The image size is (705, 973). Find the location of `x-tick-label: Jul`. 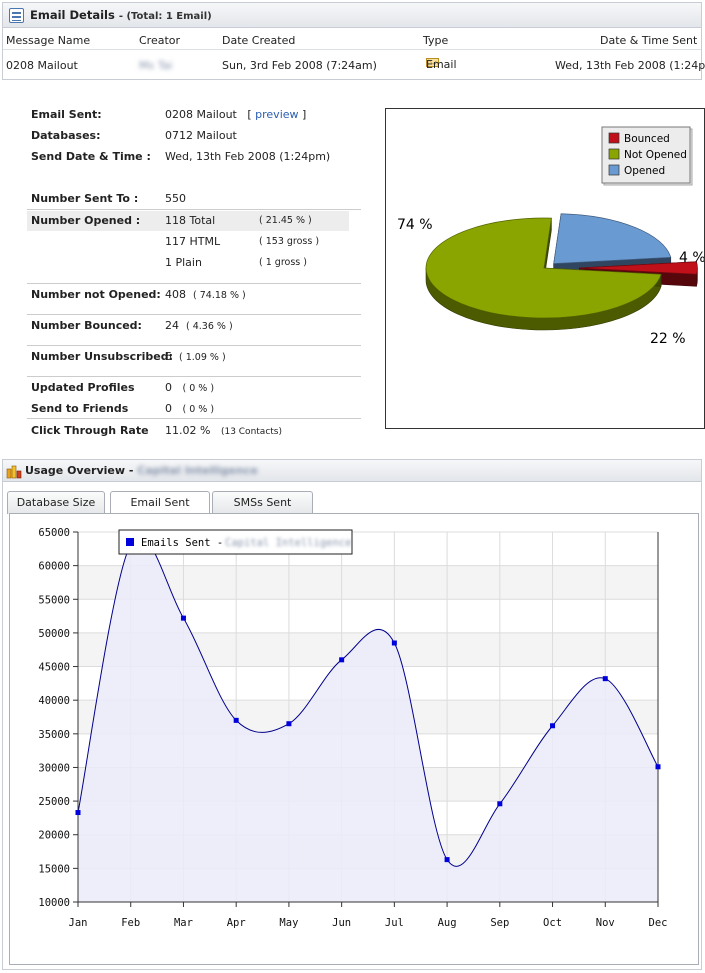

x-tick-label: Jul is located at coordinates (394, 923).